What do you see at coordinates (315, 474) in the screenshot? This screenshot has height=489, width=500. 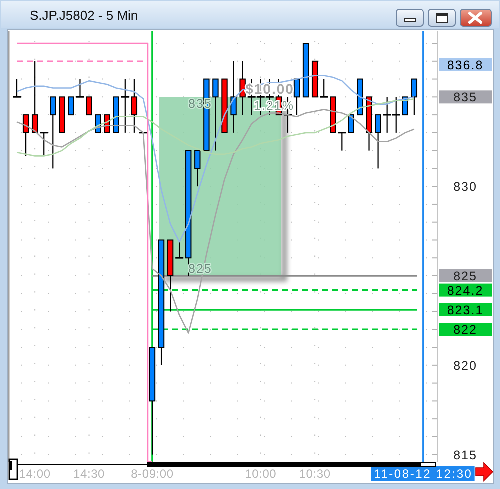 I see `x-tick-label: 10:30` at bounding box center [315, 474].